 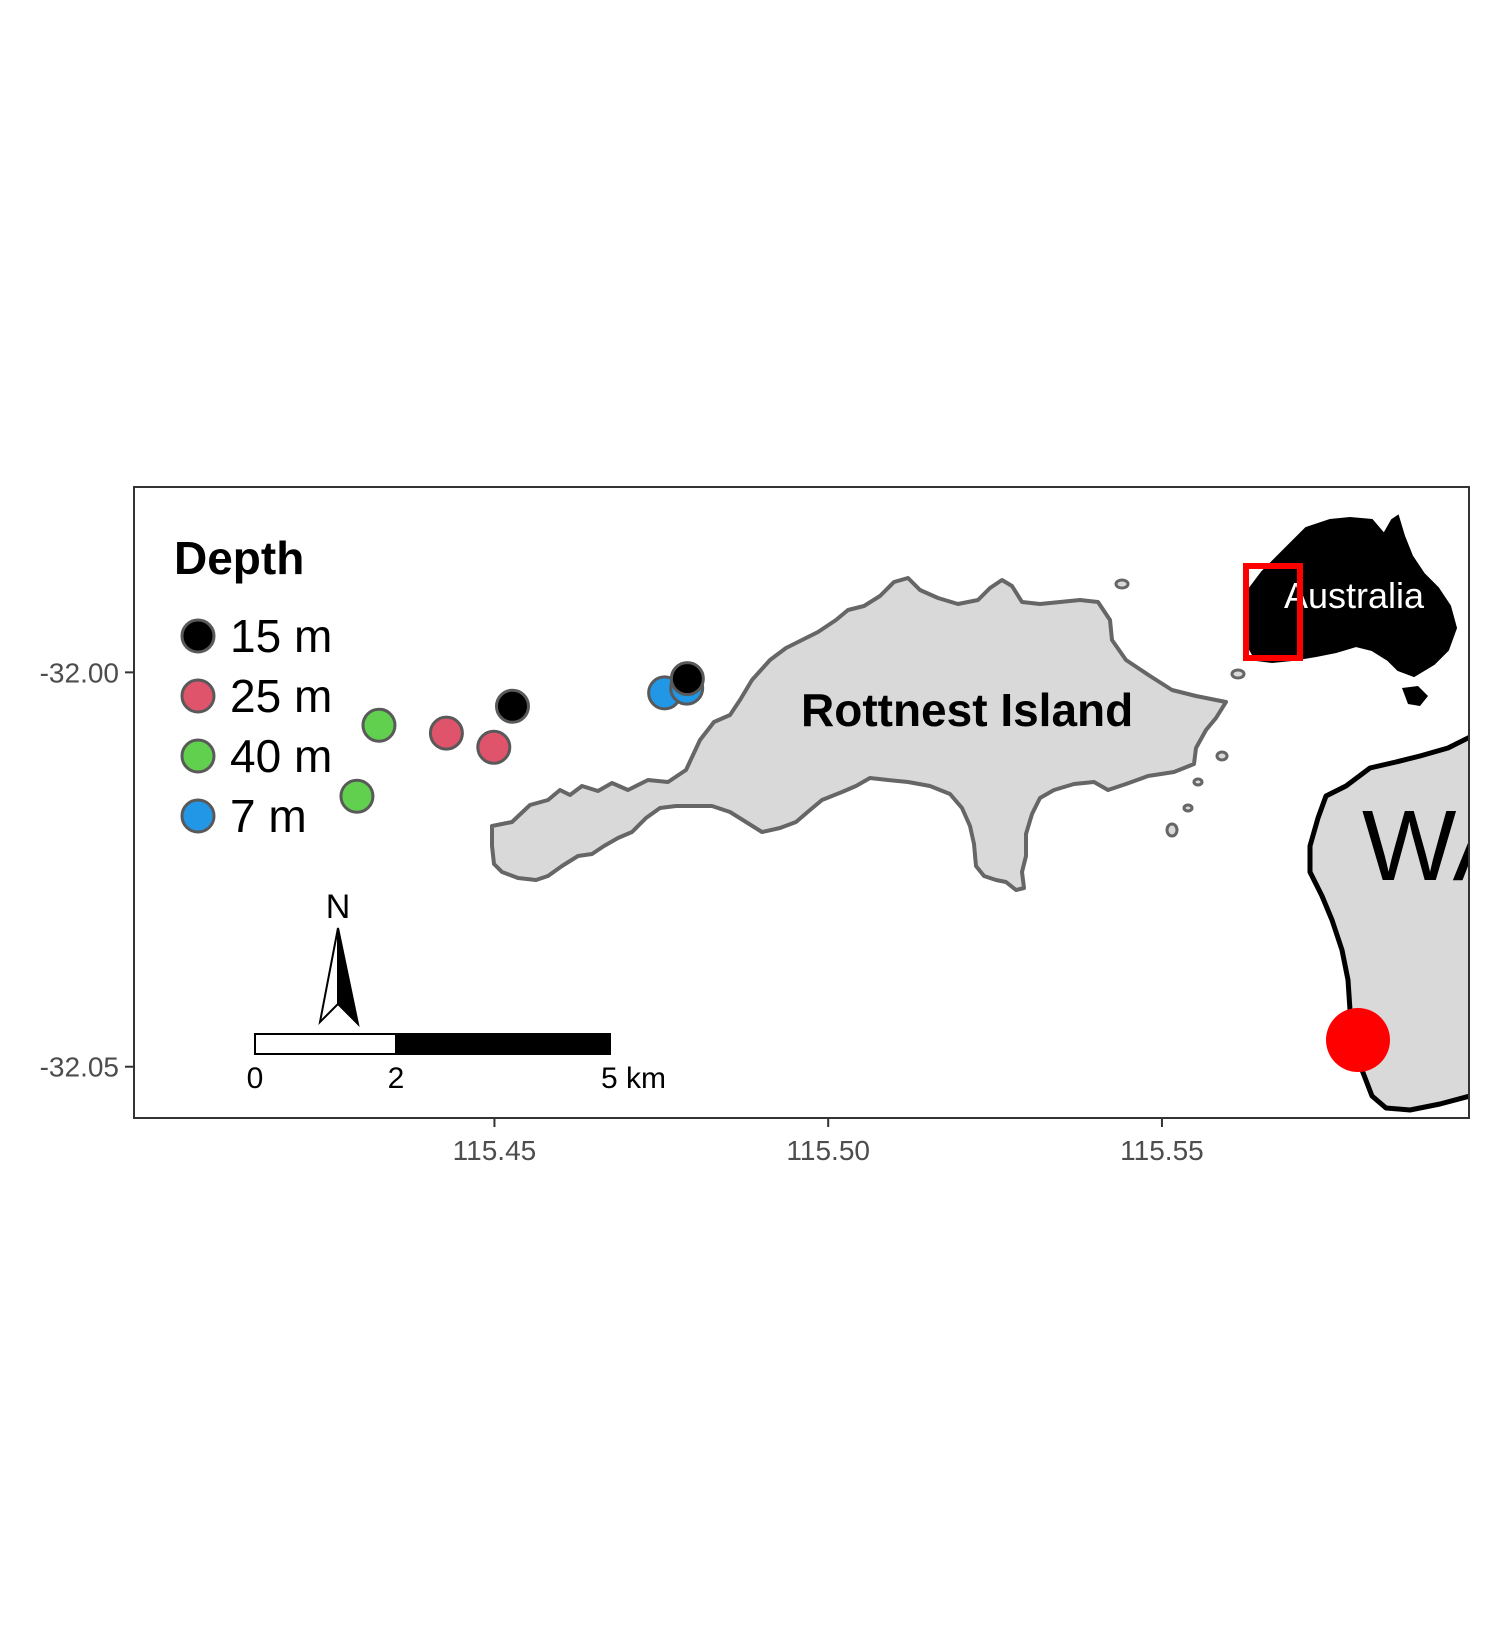 I want to click on legend: Depth 15 m 25 m 40 m 7 m, so click(x=253, y=687).